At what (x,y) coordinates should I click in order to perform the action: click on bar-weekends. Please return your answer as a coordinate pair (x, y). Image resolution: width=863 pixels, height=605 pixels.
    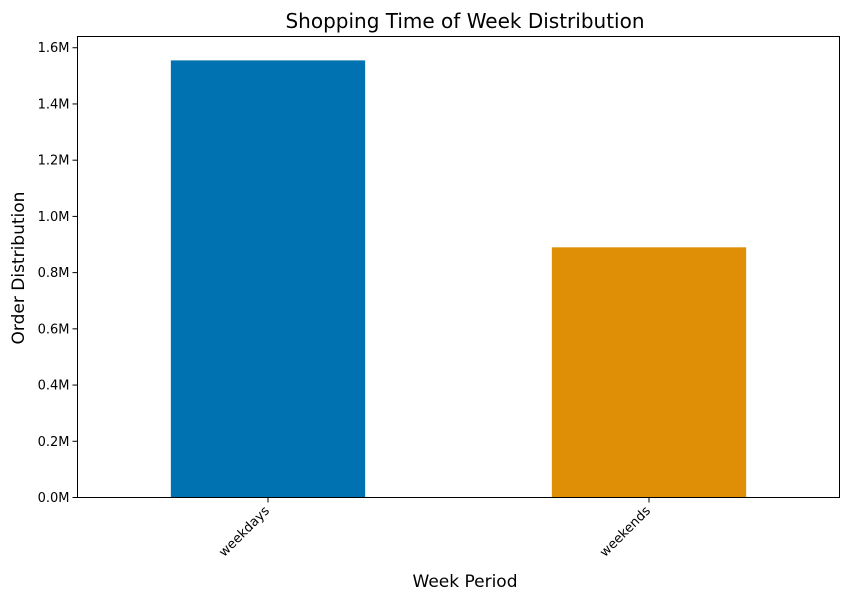
    Looking at the image, I should click on (649, 372).